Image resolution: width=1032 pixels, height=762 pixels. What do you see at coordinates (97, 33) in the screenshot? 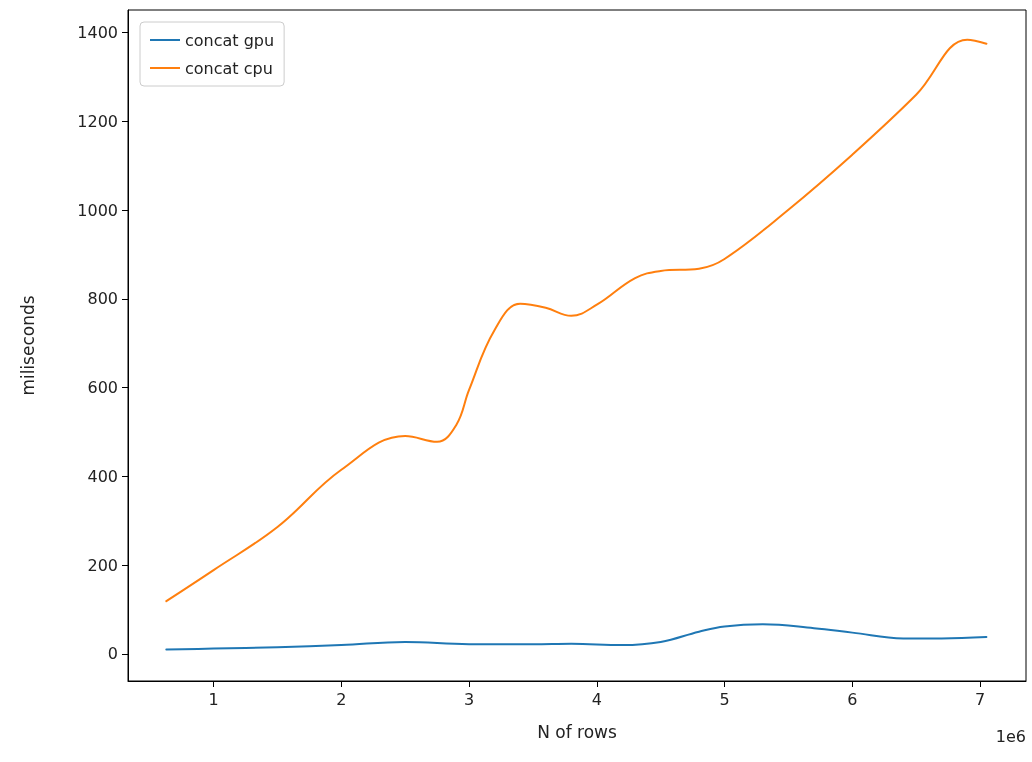
I see `y-tick-label: 1400` at bounding box center [97, 33].